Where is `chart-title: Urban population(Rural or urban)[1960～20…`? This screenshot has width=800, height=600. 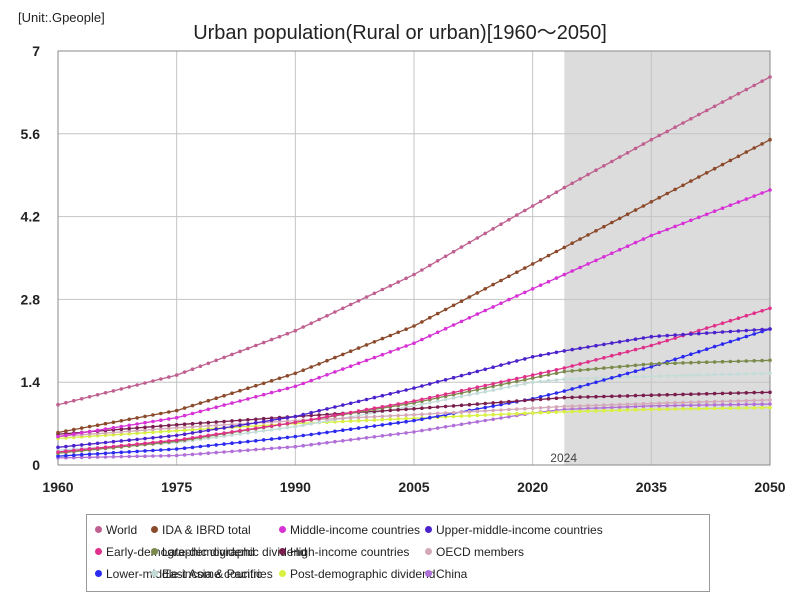
chart-title: Urban population(Rural or urban)[1960～20… is located at coordinates (400, 33).